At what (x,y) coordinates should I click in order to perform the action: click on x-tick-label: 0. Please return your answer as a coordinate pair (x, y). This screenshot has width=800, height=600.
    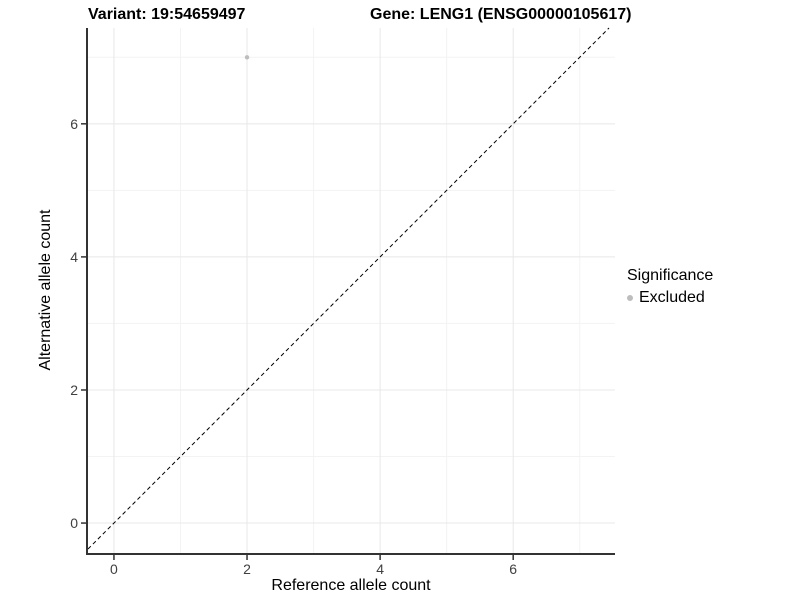
    Looking at the image, I should click on (114, 569).